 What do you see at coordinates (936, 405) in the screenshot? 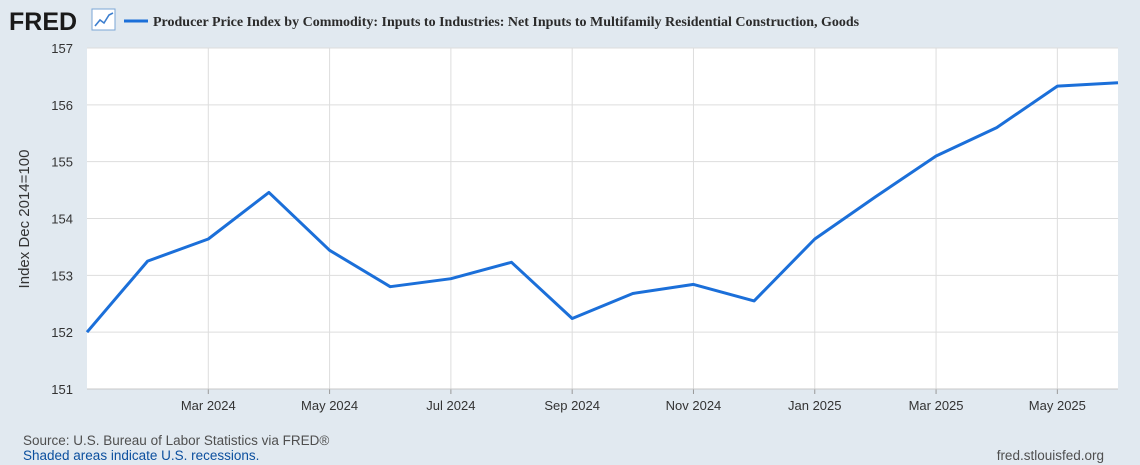
I see `x-tick-label: Mar 2025` at bounding box center [936, 405].